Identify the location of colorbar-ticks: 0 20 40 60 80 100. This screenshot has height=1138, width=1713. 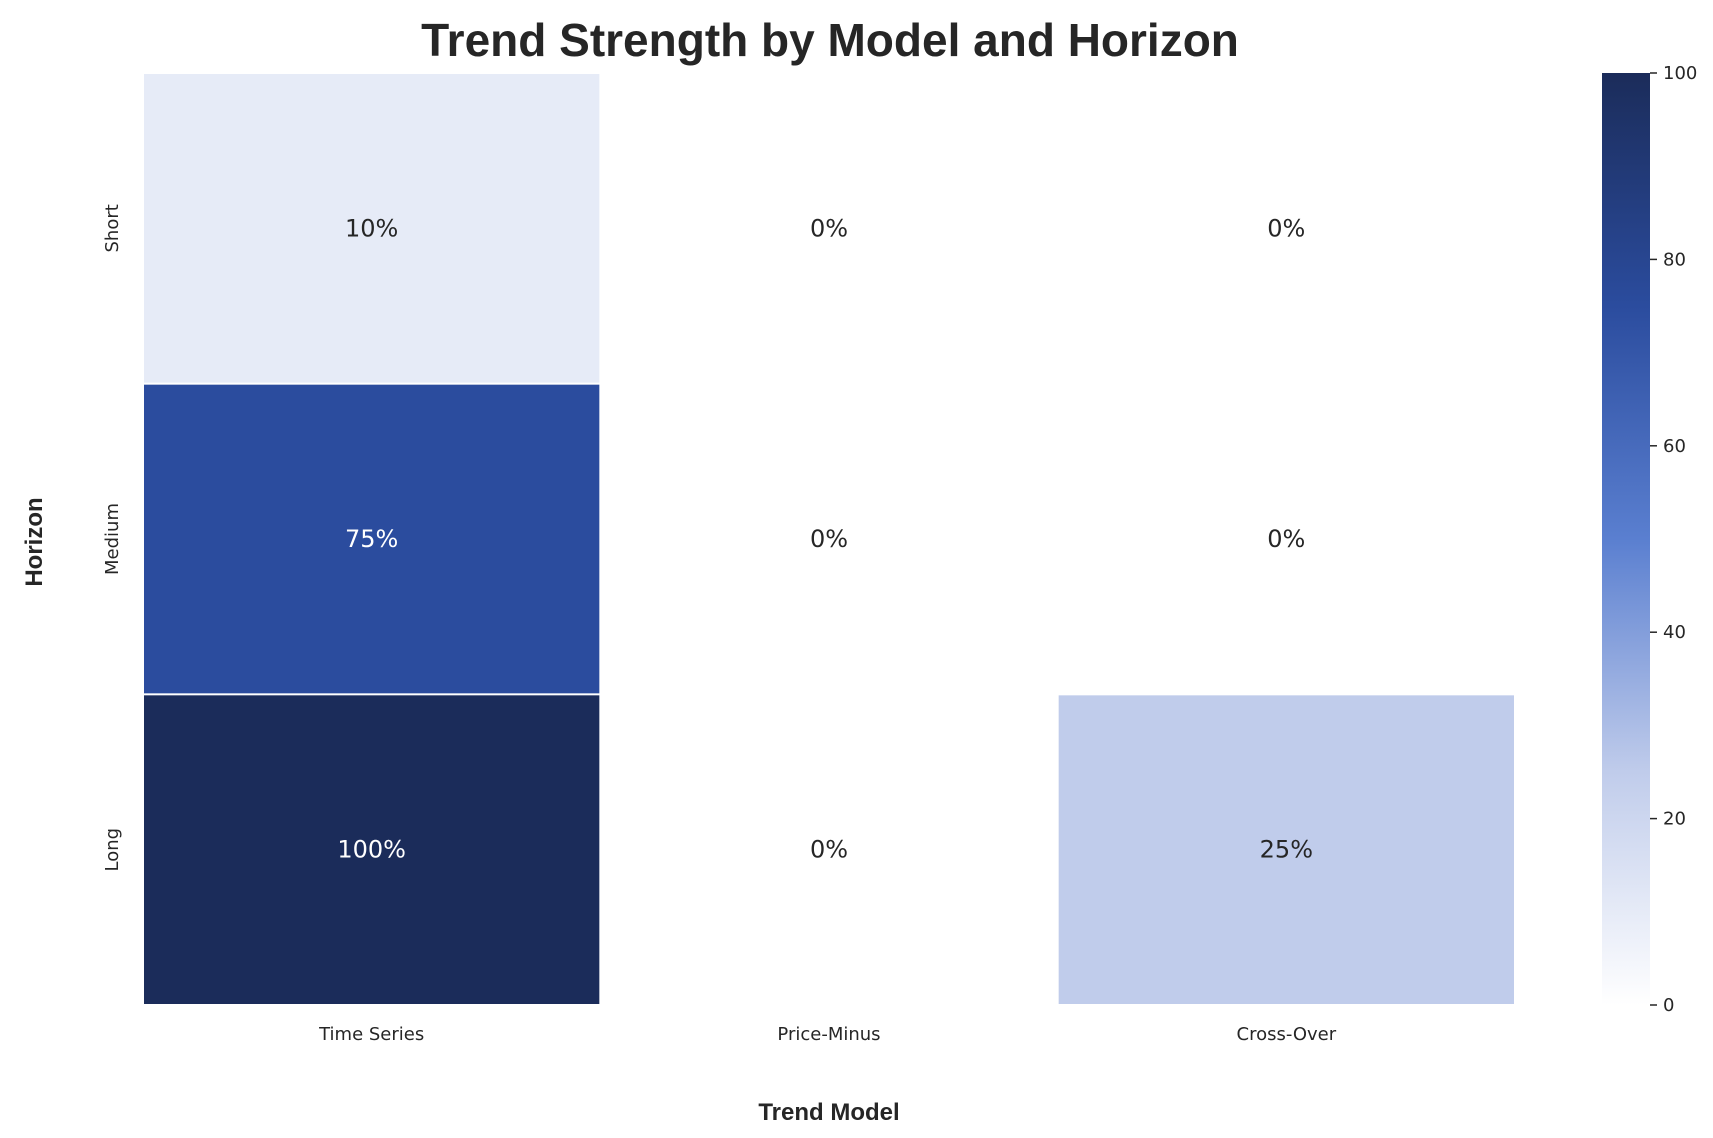
(1673, 539).